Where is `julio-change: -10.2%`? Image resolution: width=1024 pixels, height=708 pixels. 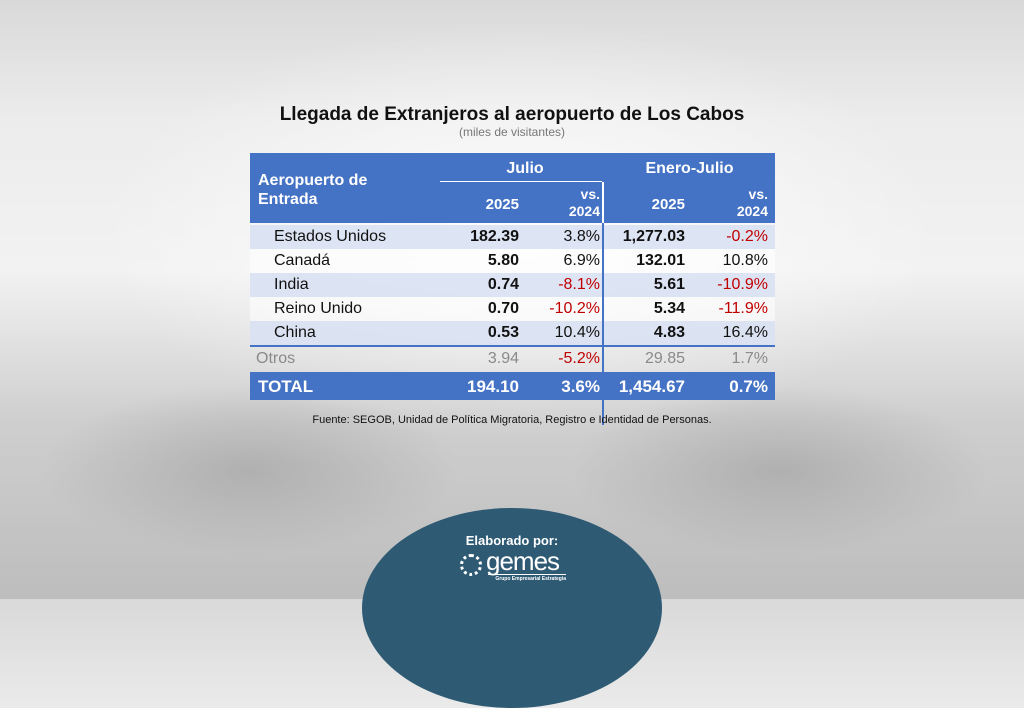 julio-change: -10.2% is located at coordinates (574, 308).